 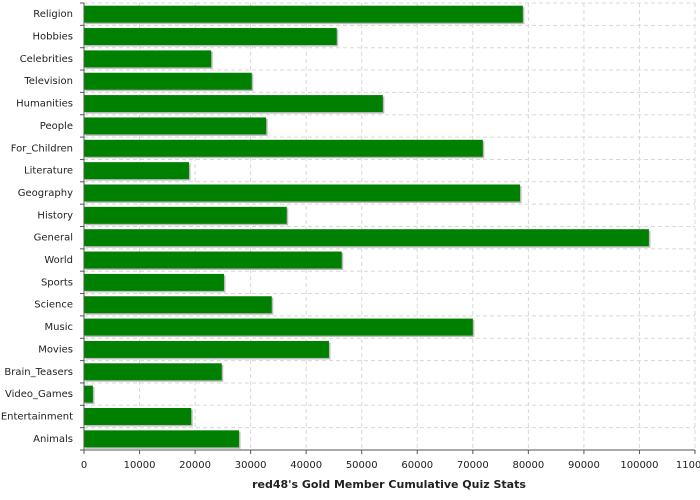 What do you see at coordinates (55, 215) in the screenshot?
I see `y-tick-label: History` at bounding box center [55, 215].